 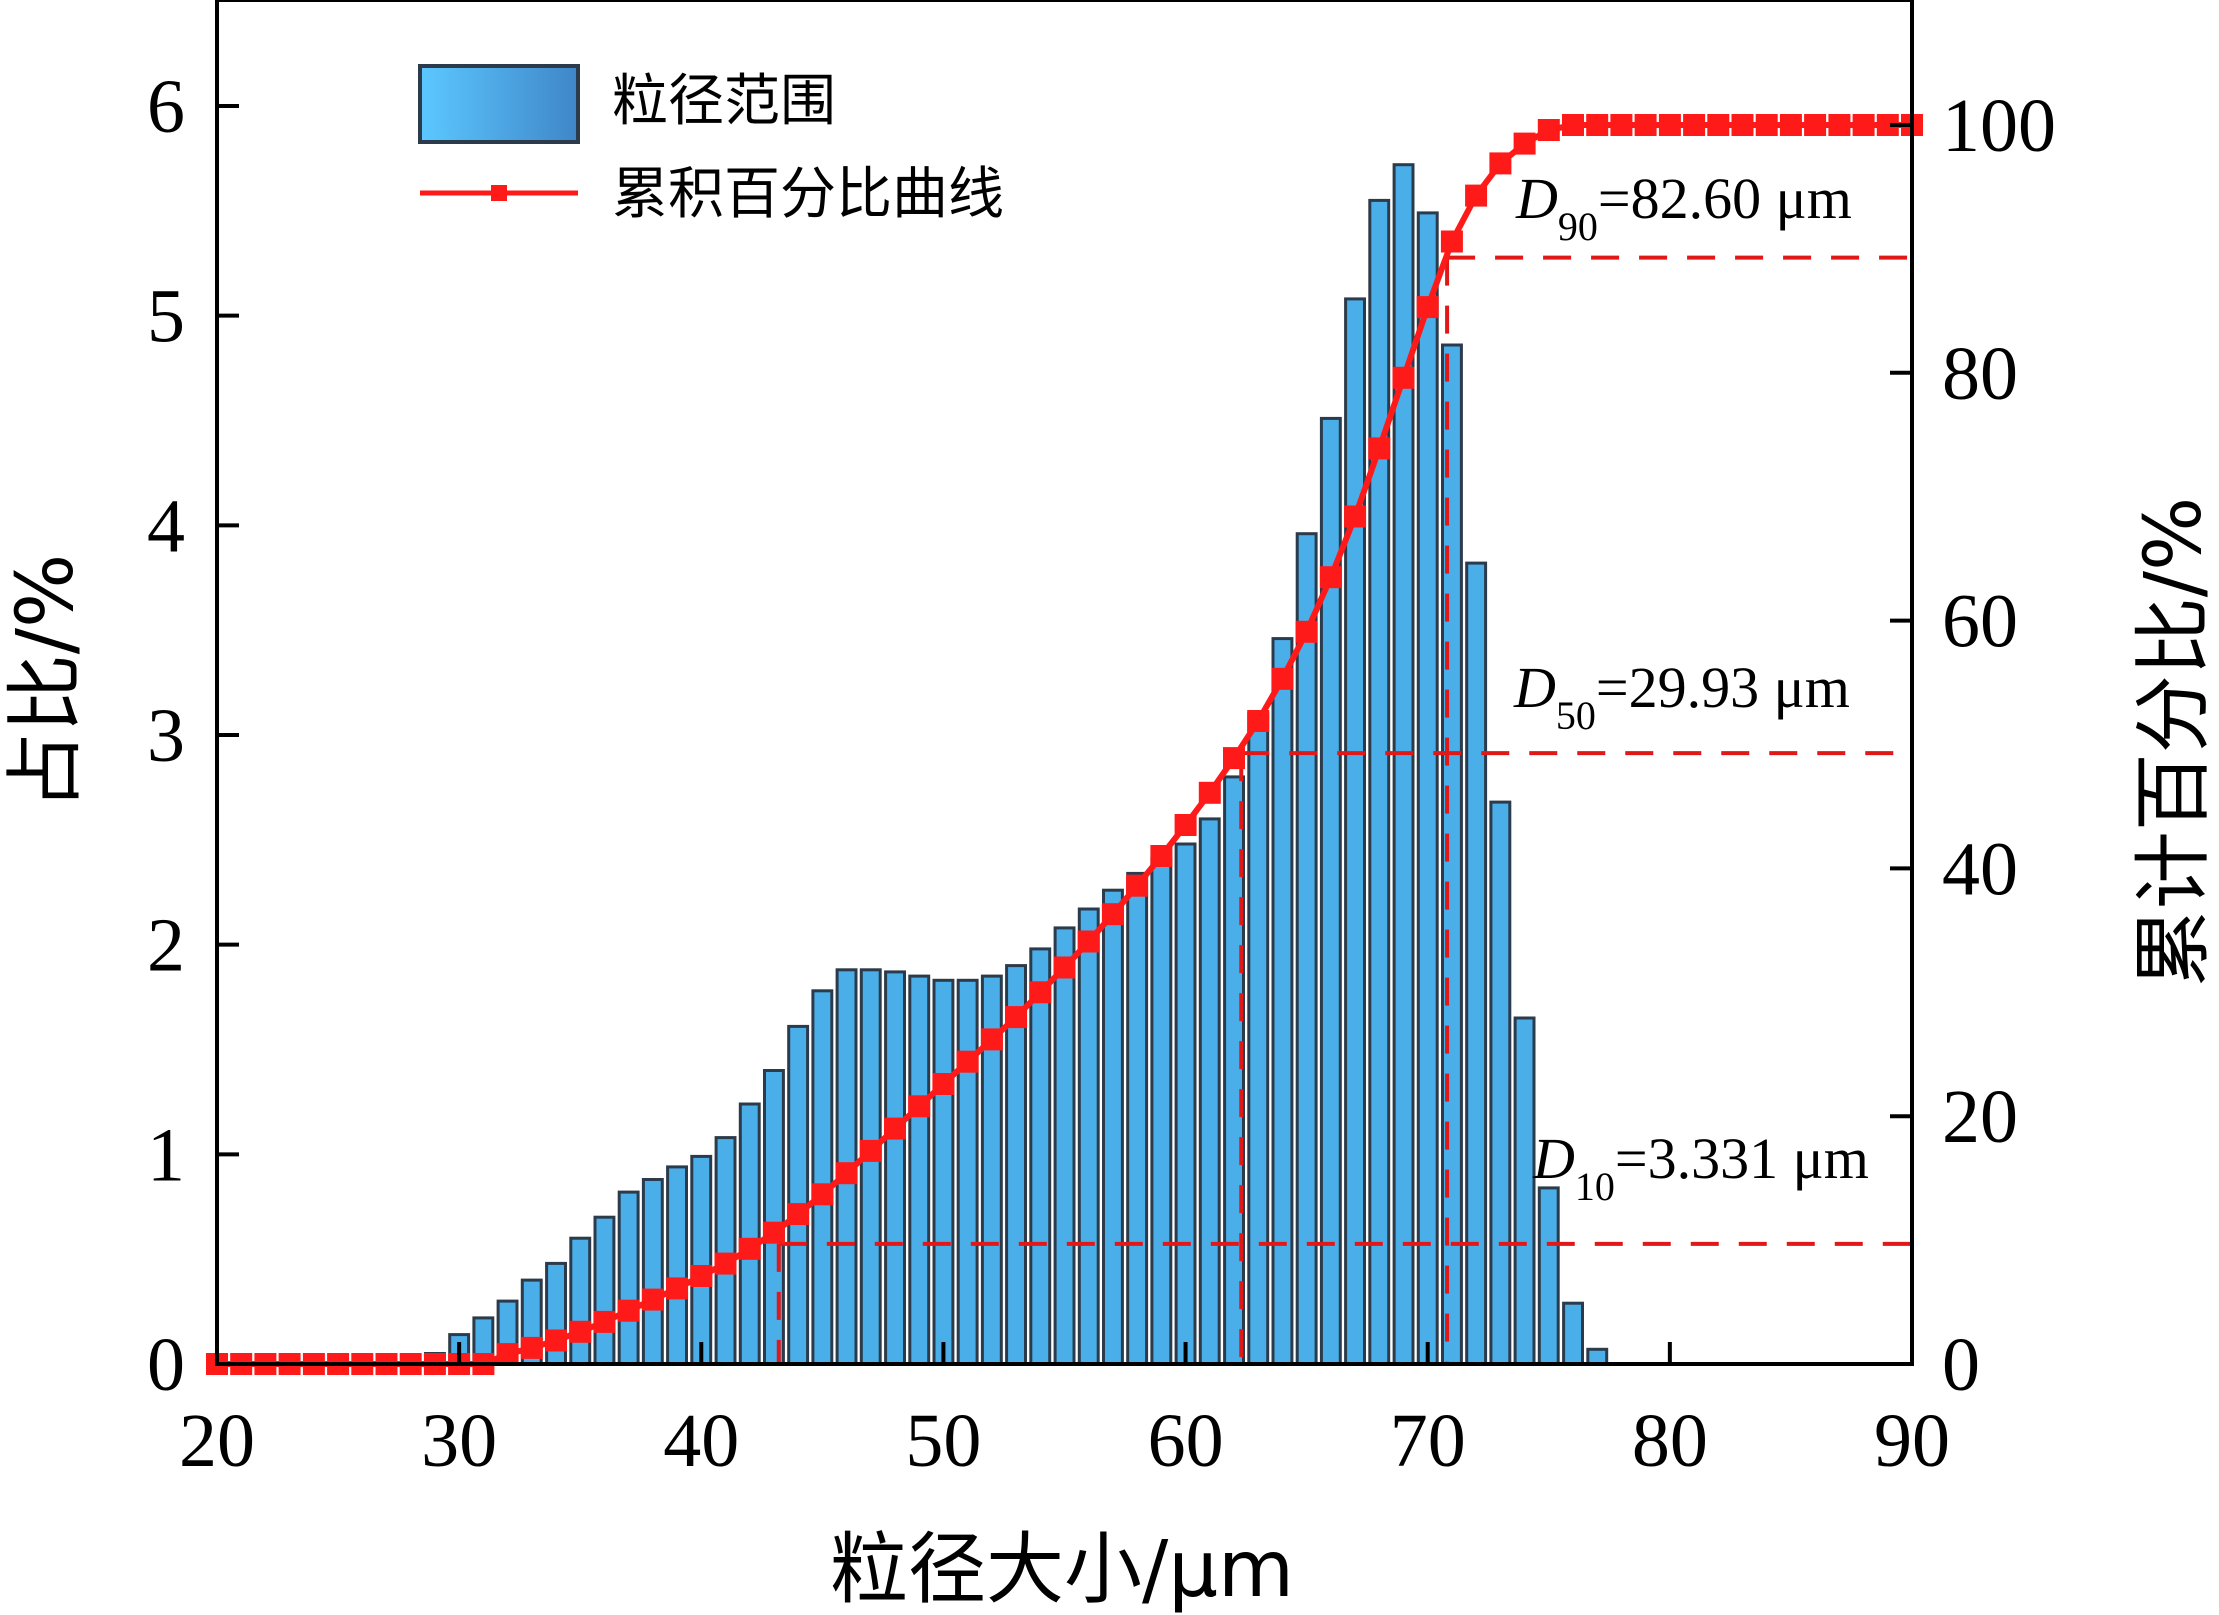 I want to click on legend-line-marker, so click(x=499, y=193).